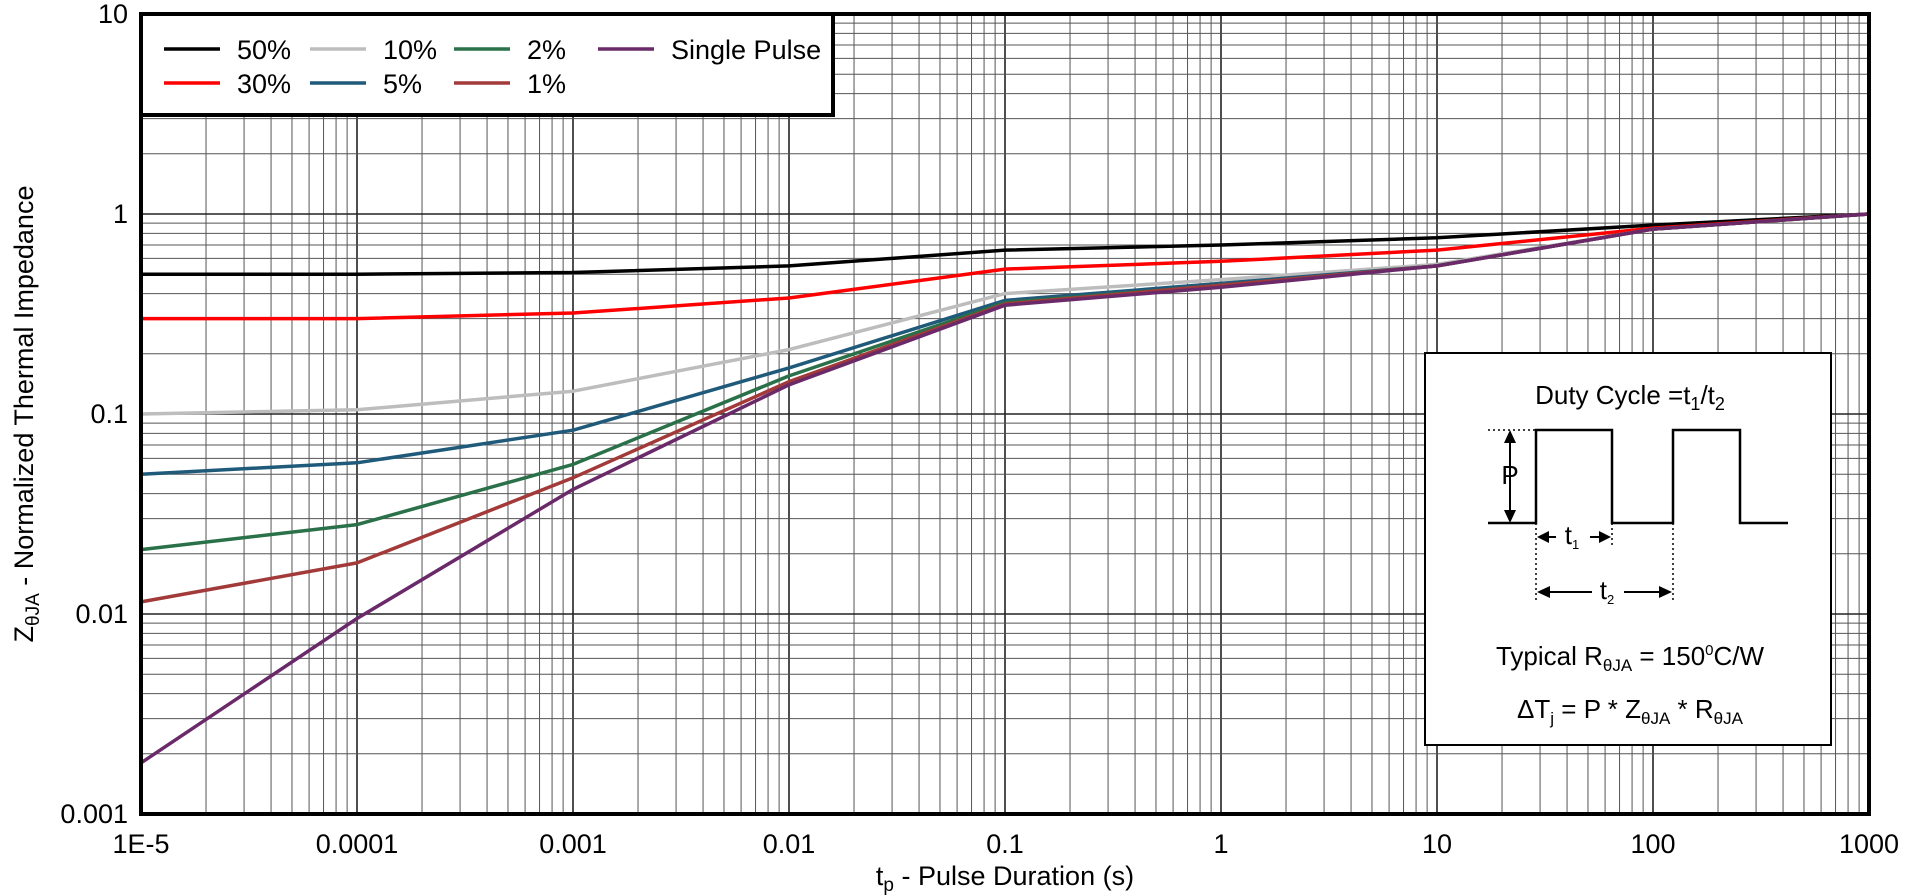 The height and width of the screenshot is (895, 1911). I want to click on legend: 50% 30% 10% 5% 2% 1% Single Pulse, so click(487, 64).